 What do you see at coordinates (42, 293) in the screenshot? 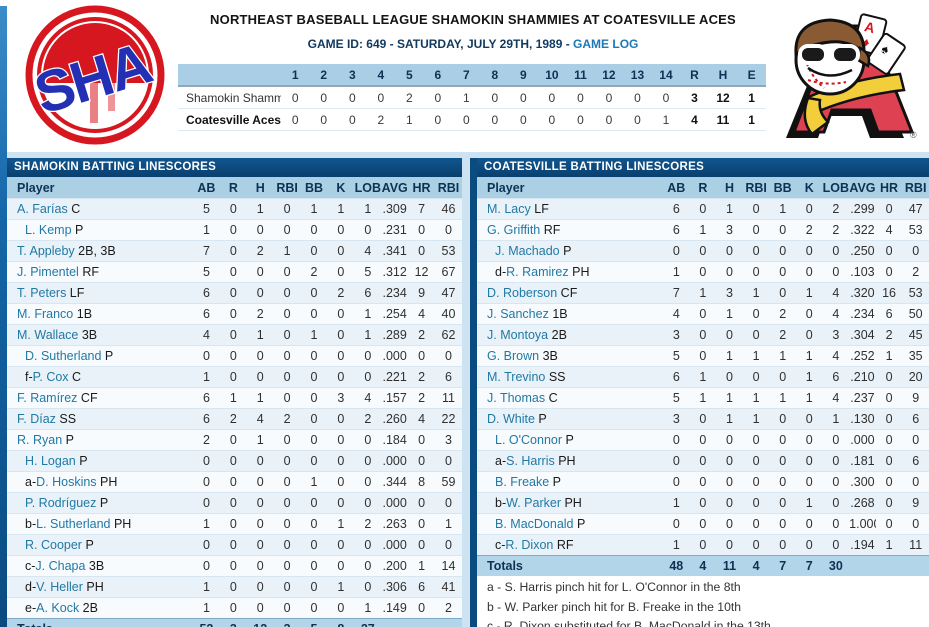
I see `player-link: T. Peters` at bounding box center [42, 293].